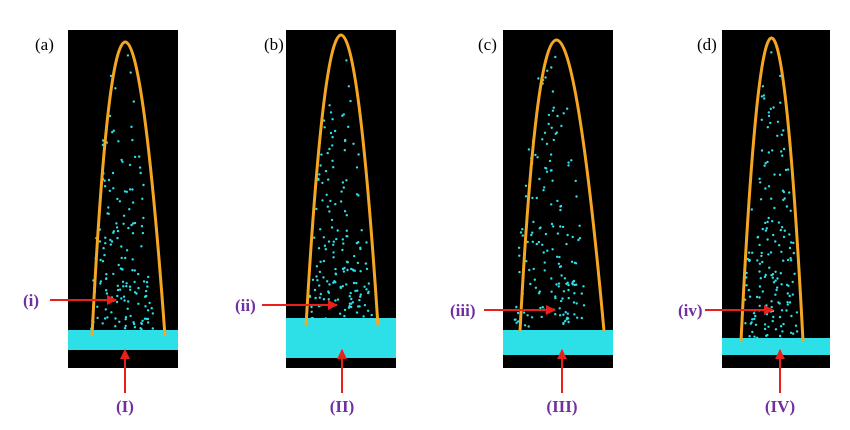  What do you see at coordinates (562, 185) in the screenshot?
I see `arch-curve` at bounding box center [562, 185].